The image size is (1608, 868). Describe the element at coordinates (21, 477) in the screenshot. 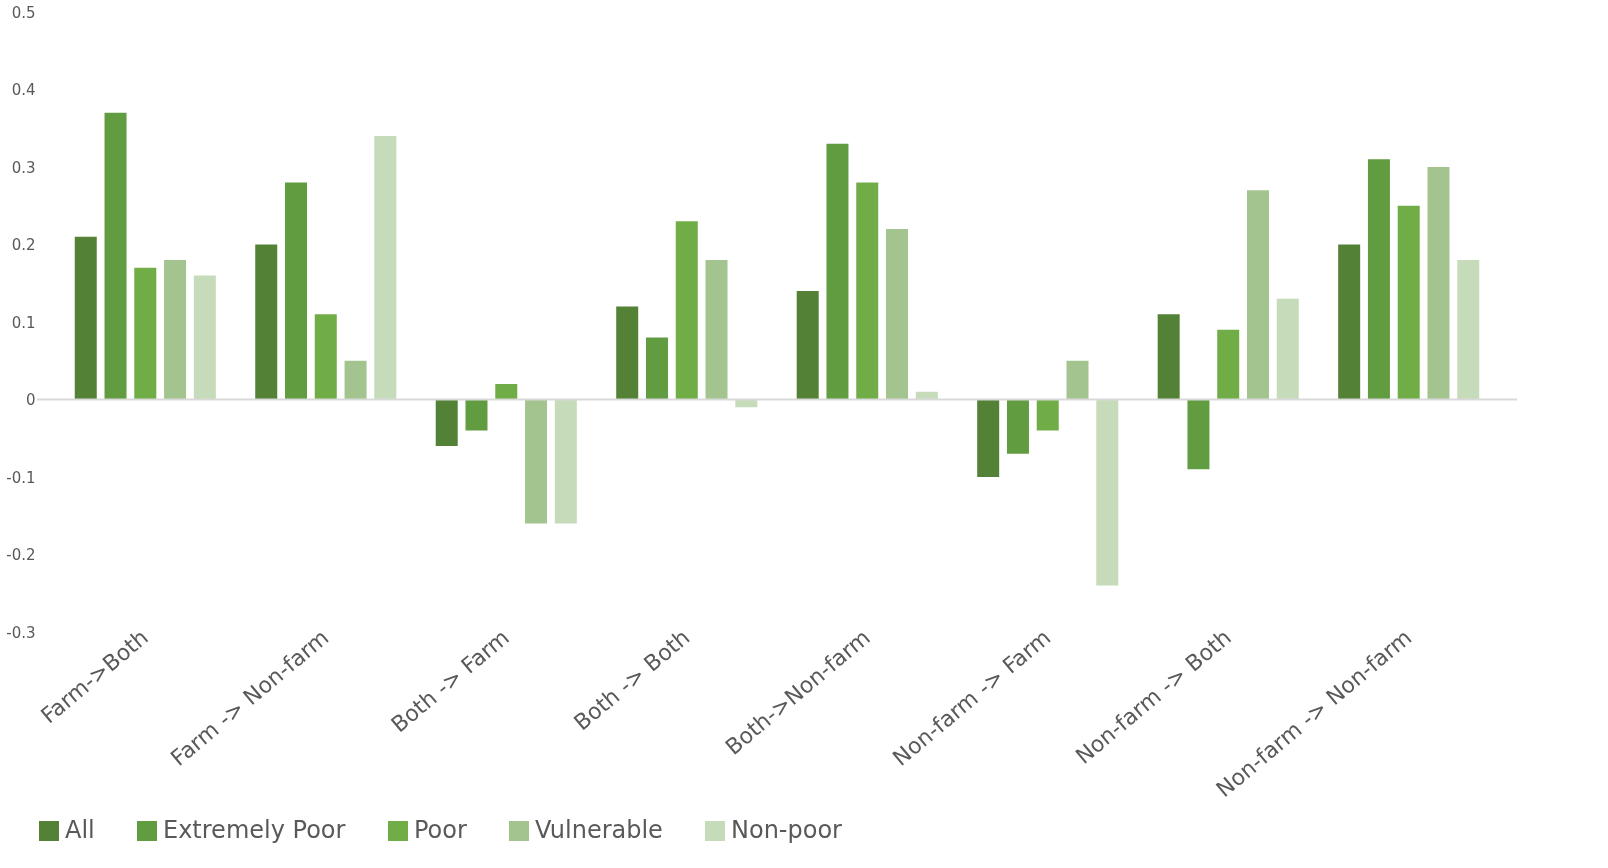

I see `y-tick-label: -0.1` at that location.